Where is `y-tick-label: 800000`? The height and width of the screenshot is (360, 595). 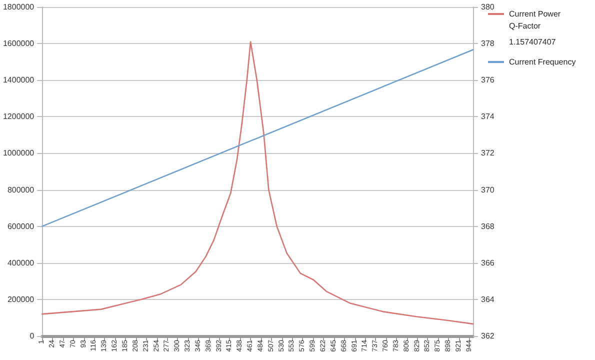
y-tick-label: 800000 is located at coordinates (21, 189).